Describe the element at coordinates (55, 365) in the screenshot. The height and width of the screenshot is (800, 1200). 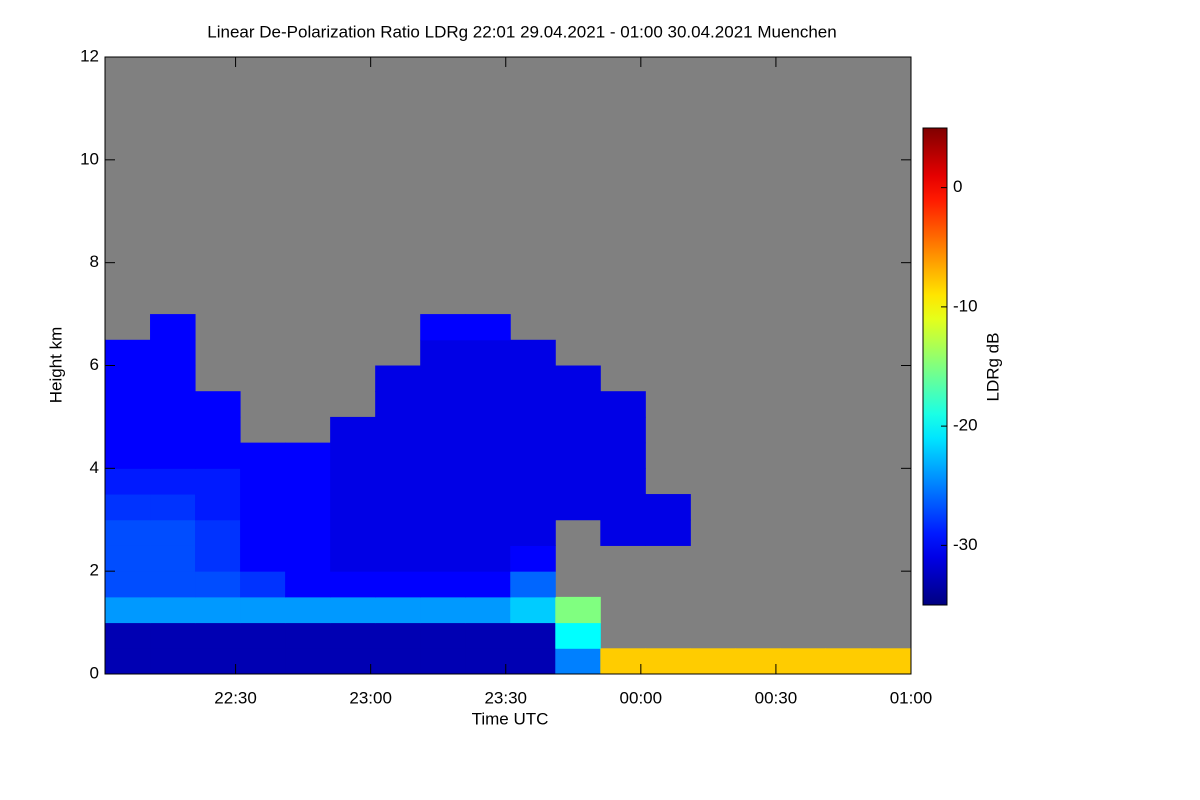
I see `y-axis-label: Height km` at that location.